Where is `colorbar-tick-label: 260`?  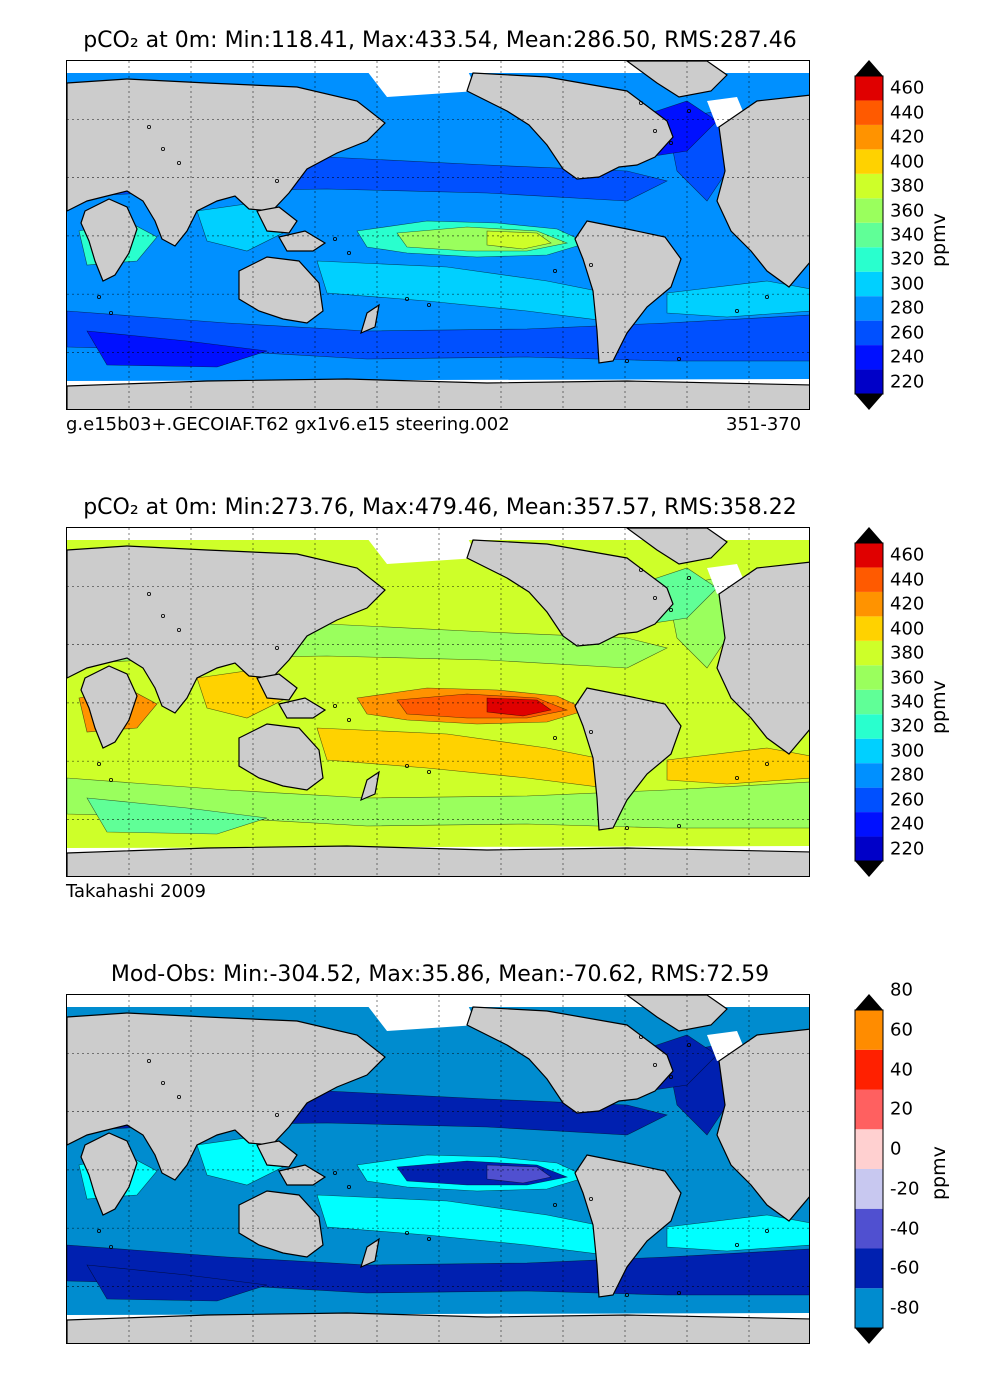 colorbar-tick-label: 260 is located at coordinates (907, 333).